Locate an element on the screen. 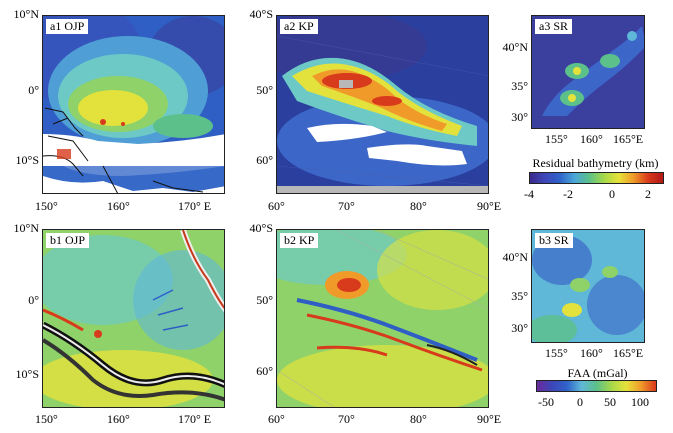  panel-label: b3 SR is located at coordinates (554, 240).